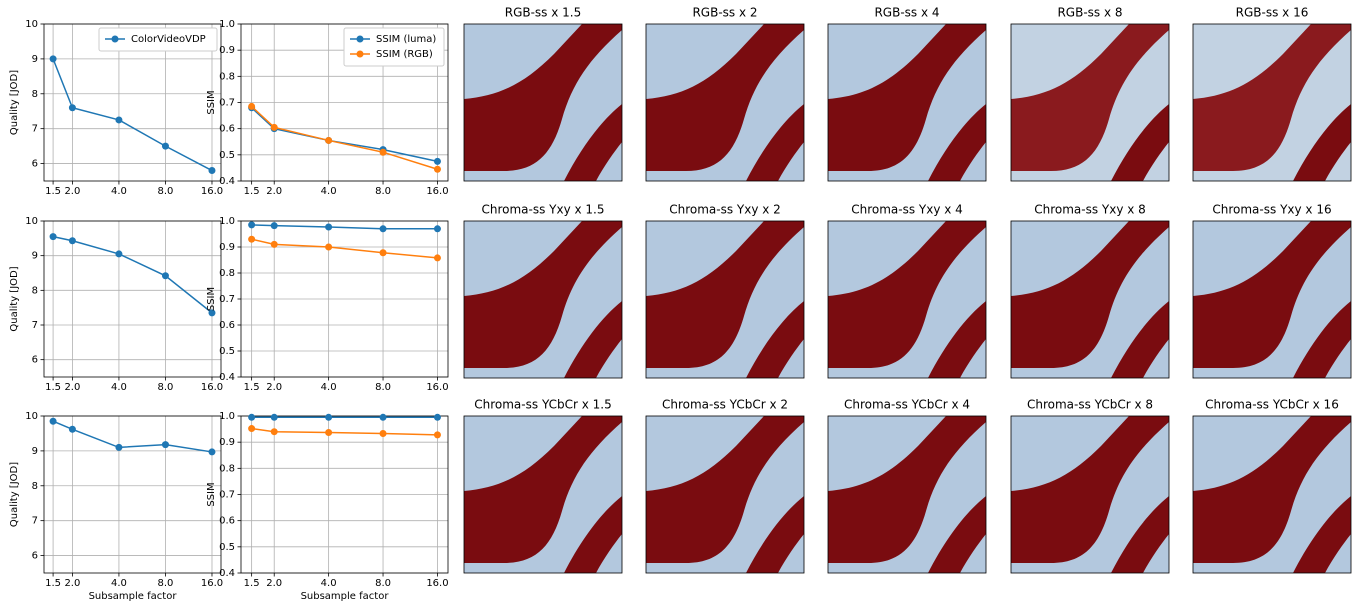 The image size is (1356, 607). Describe the element at coordinates (227, 50) in the screenshot. I see `y-tick-label: 0.9` at that location.